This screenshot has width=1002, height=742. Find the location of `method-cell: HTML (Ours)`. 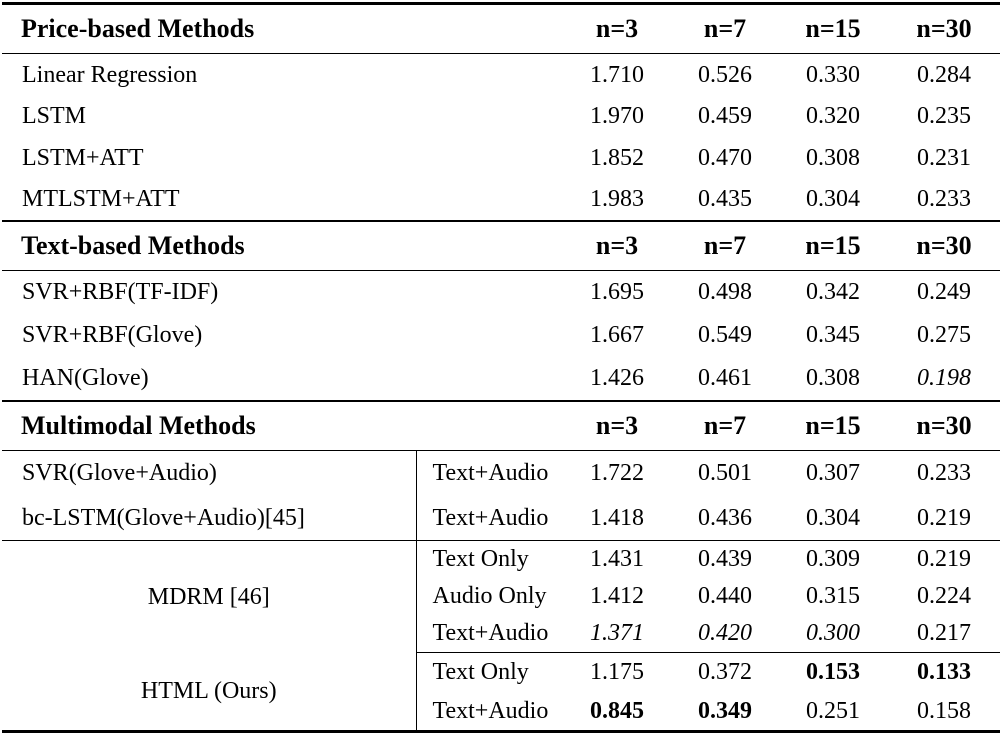

method-cell: HTML (Ours) is located at coordinates (209, 692).